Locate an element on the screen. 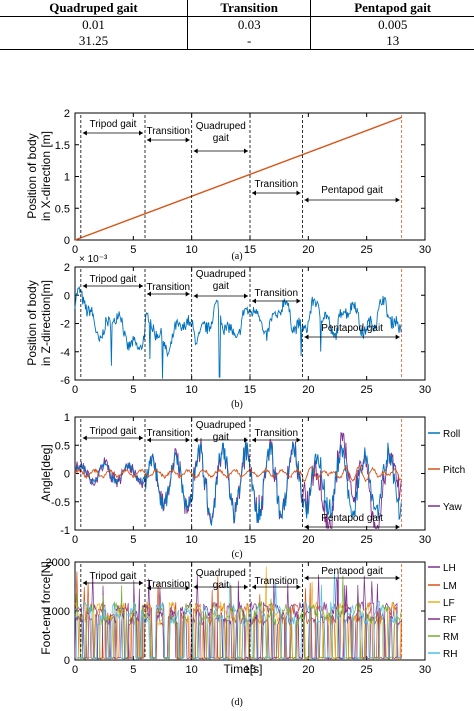  x-tick-label: 25 is located at coordinates (367, 670).